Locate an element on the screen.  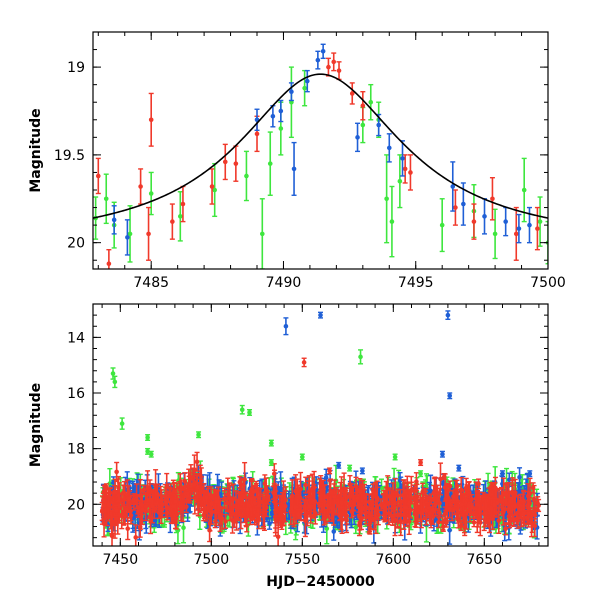
x-tick-label: 7485 is located at coordinates (151, 283).